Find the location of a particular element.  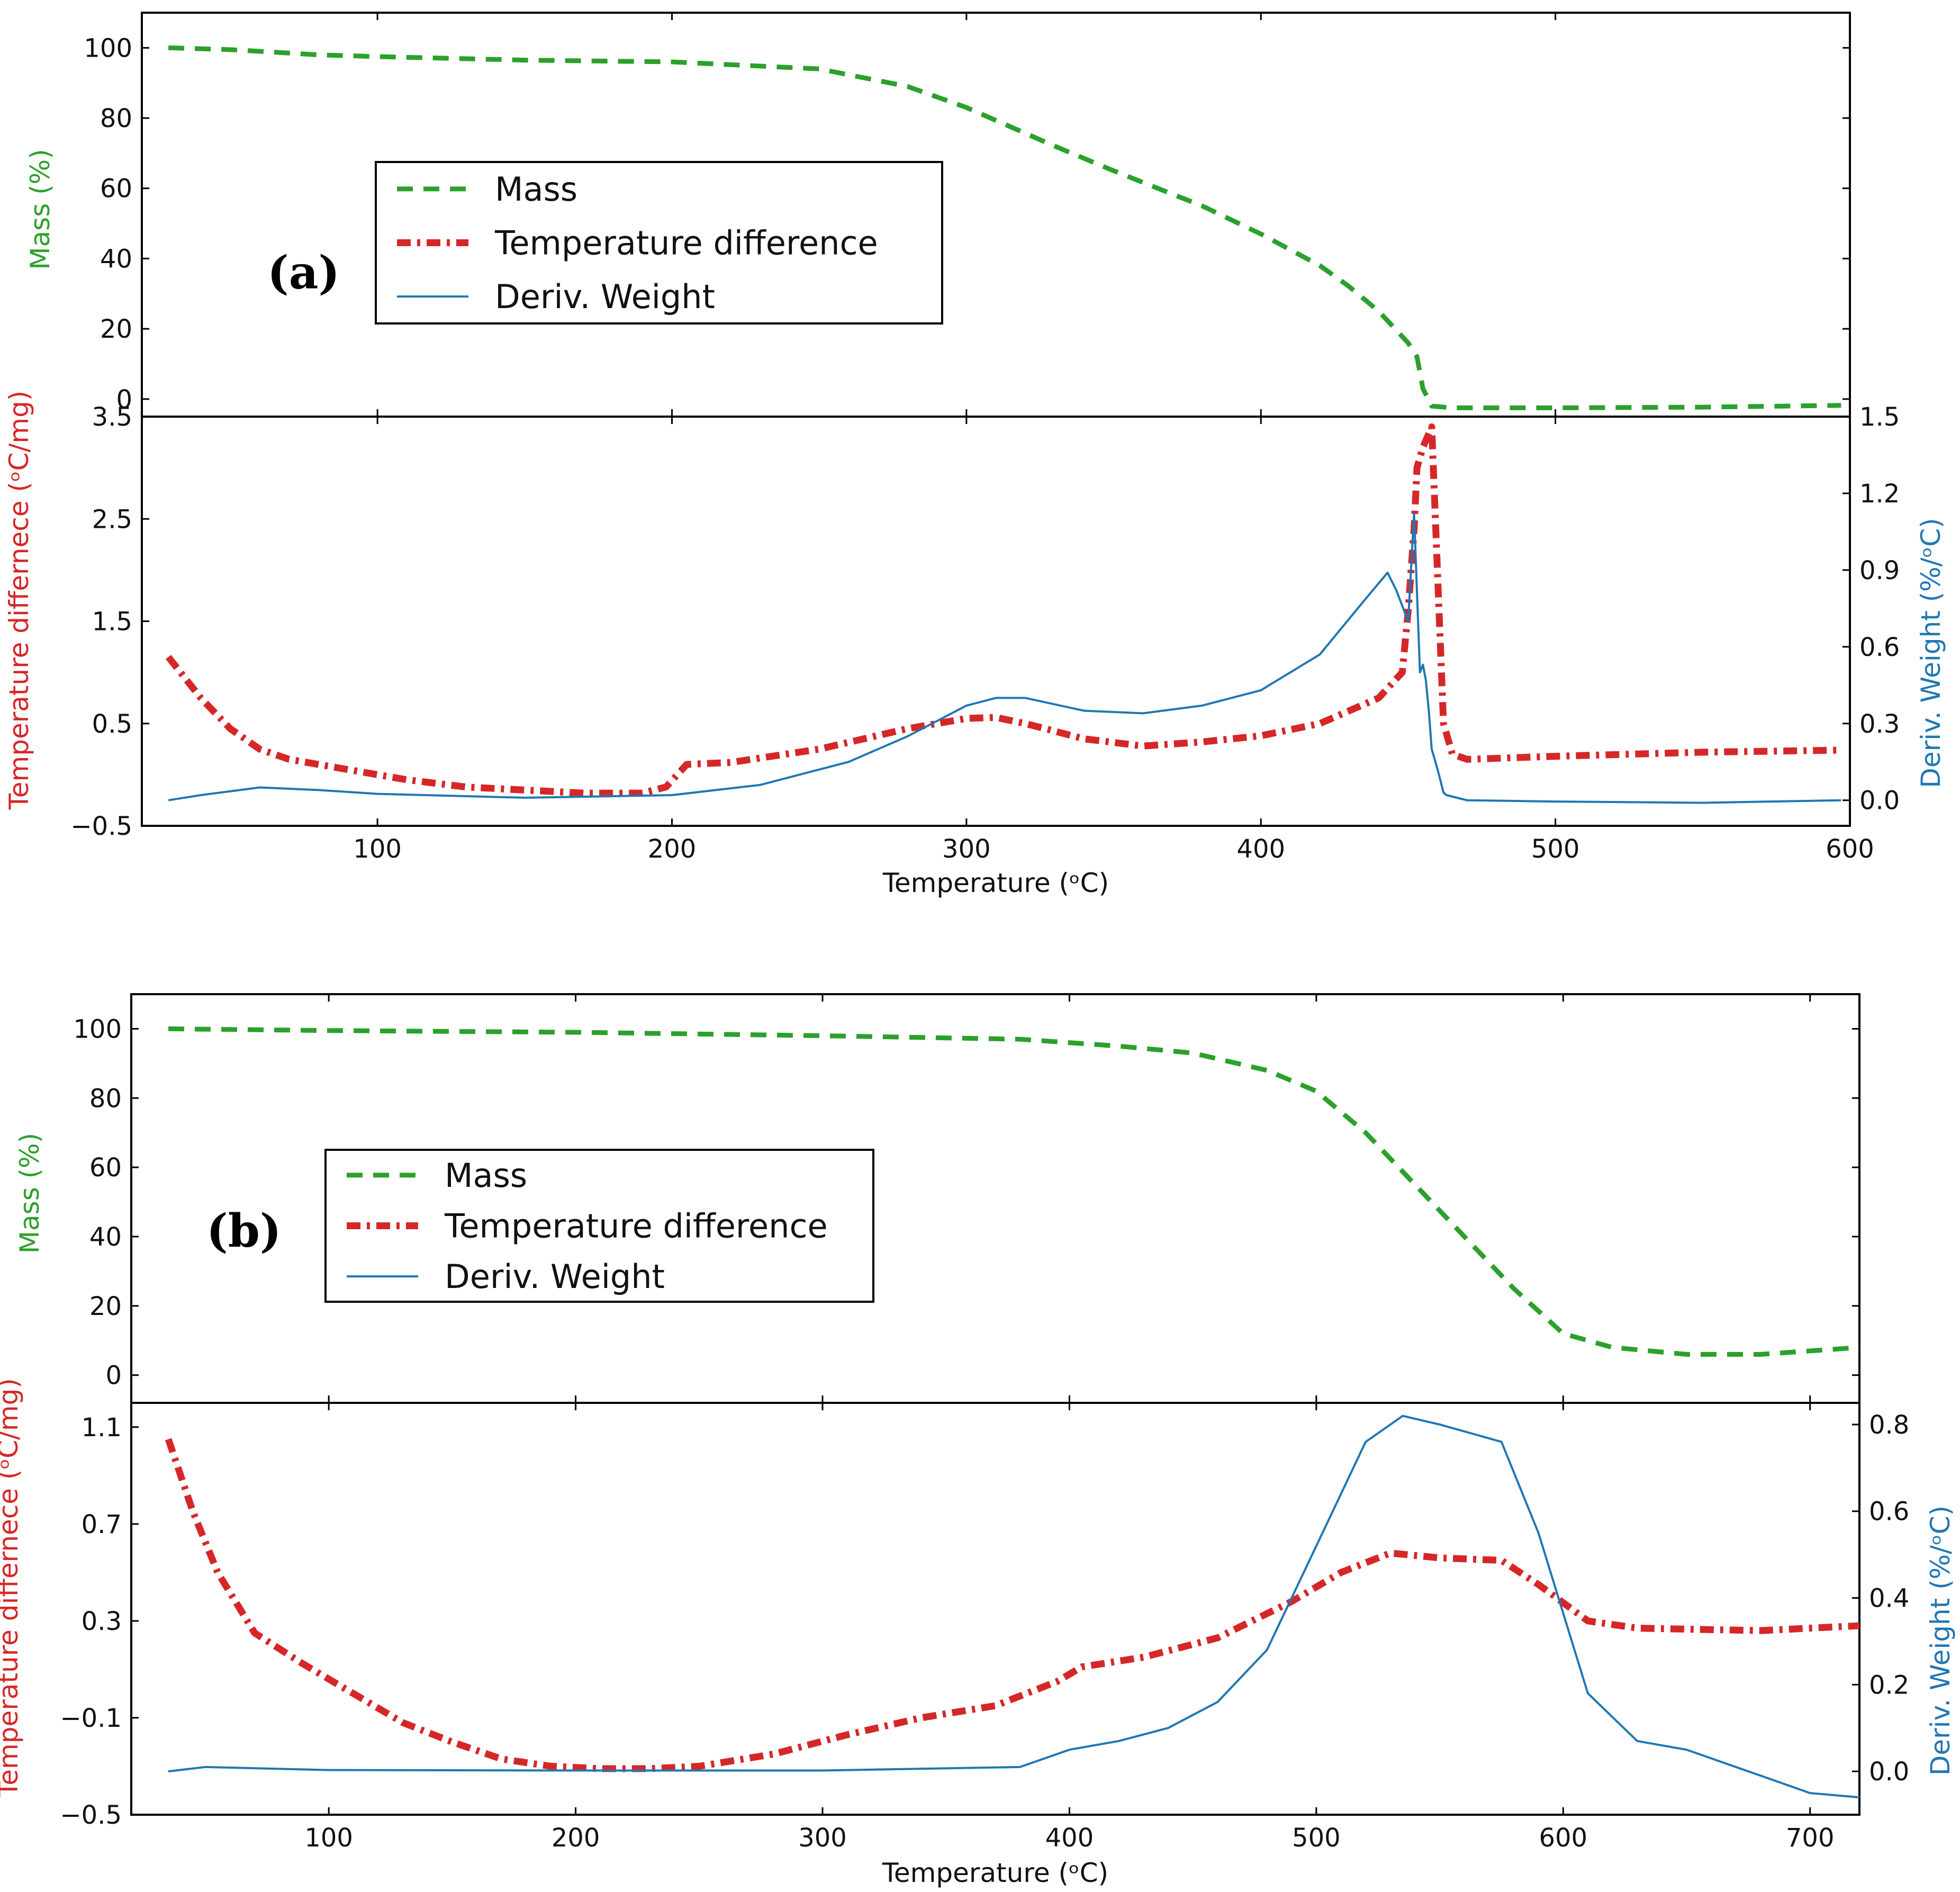

tempdiff-ytick-label: −0.1 is located at coordinates (91, 1718).